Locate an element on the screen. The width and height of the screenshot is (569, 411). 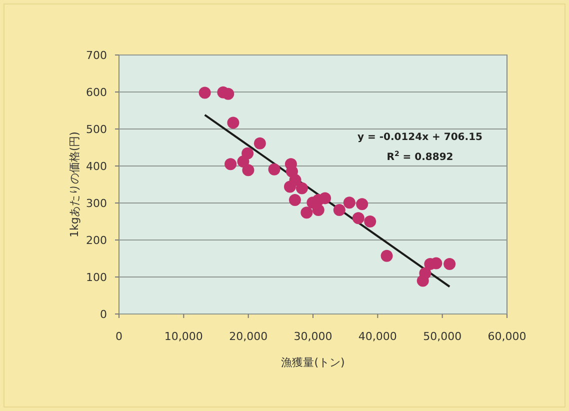
x-tick-label: 30,000 is located at coordinates (313, 336).